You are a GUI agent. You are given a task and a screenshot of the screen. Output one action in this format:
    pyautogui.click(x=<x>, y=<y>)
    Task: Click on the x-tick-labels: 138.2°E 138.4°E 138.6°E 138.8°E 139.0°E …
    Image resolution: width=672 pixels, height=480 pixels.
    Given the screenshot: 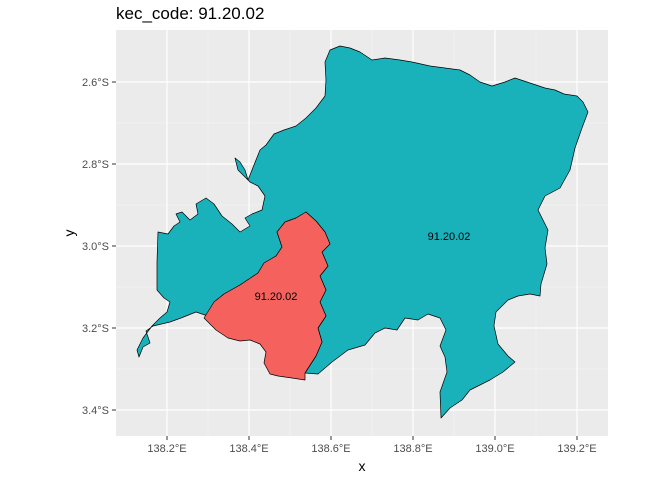 What is the action you would take?
    pyautogui.click(x=371, y=449)
    